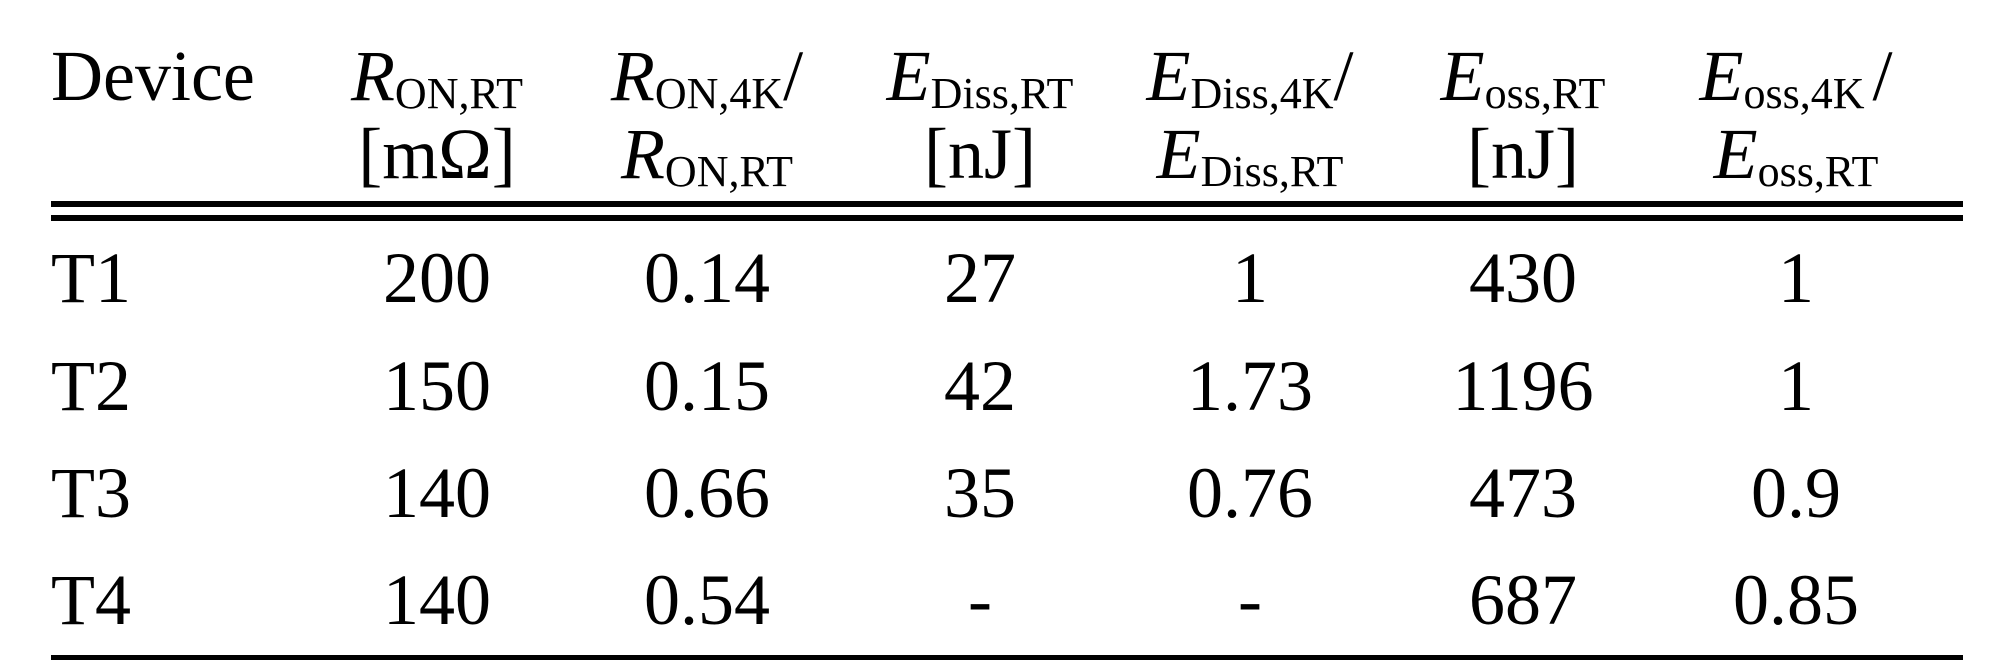 The width and height of the screenshot is (1993, 662). I want to click on cell: 0.76, so click(1250, 493).